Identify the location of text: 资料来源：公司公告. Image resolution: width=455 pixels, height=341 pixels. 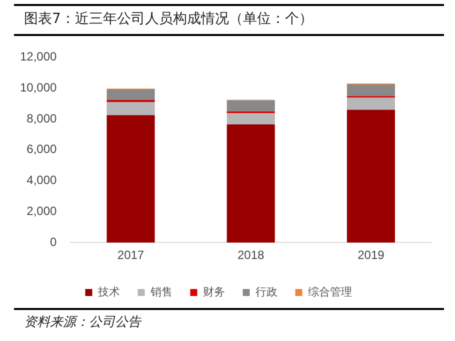
(229, 319).